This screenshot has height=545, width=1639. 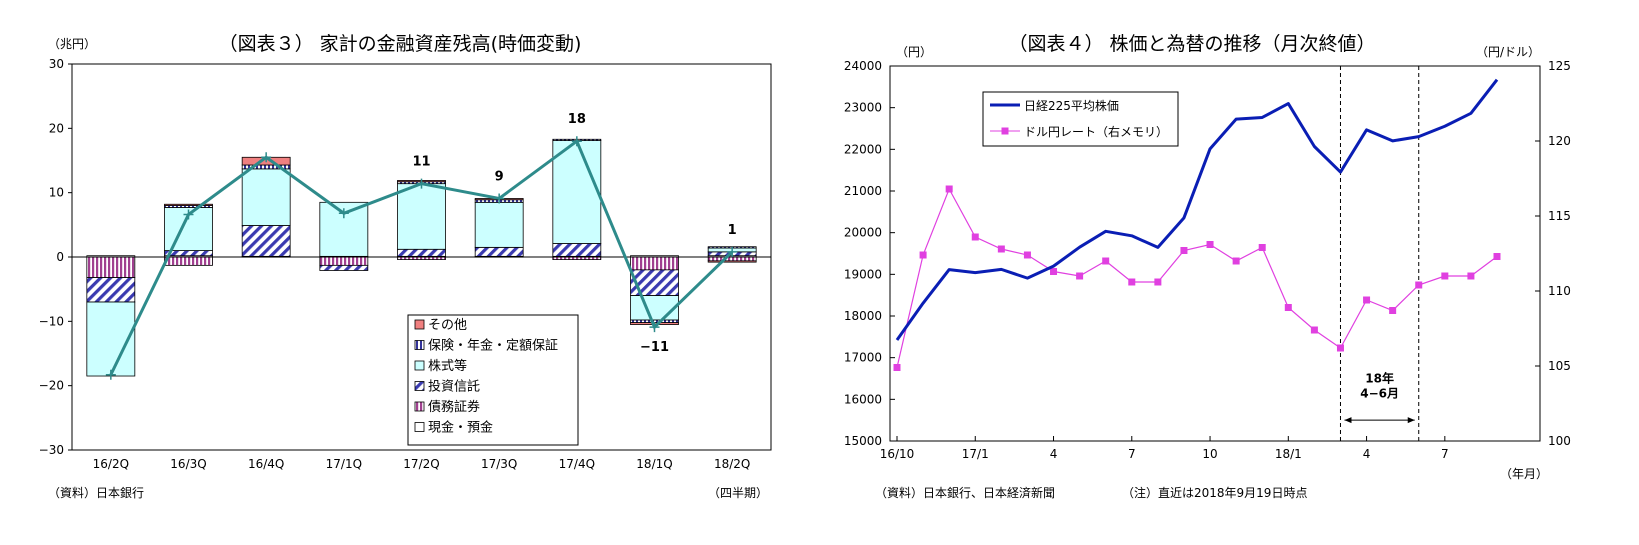 What do you see at coordinates (1197, 277) in the screenshot?
I see `chart4-usdjpy-line` at bounding box center [1197, 277].